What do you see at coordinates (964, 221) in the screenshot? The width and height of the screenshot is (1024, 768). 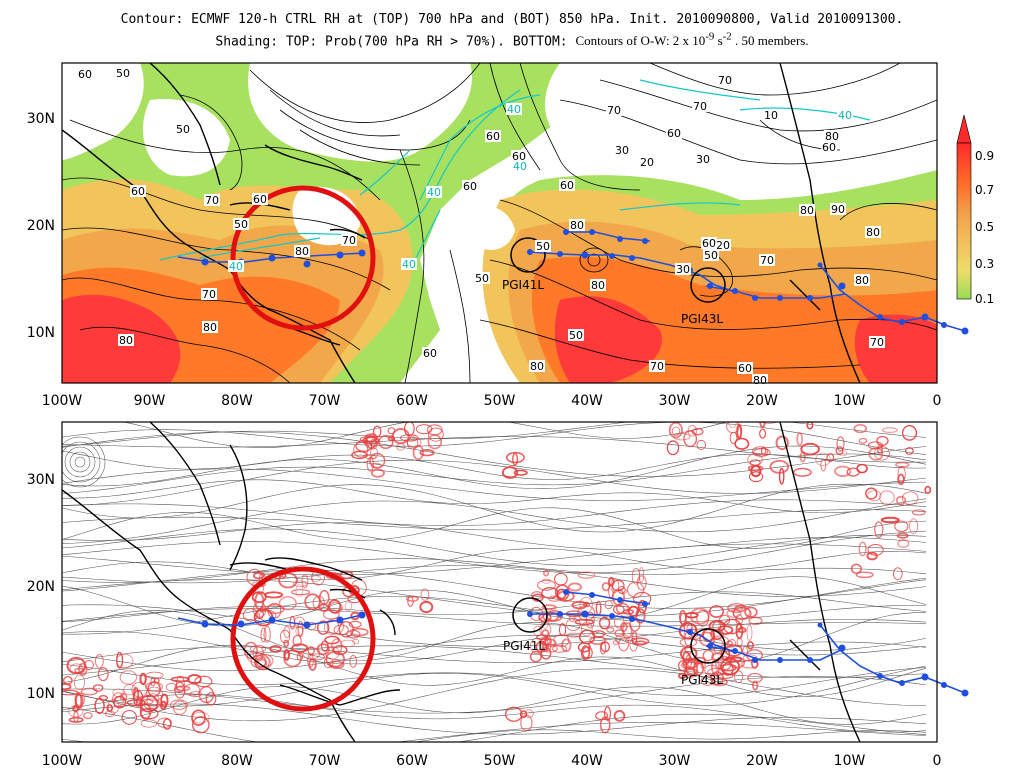 I see `colorbar-bar` at bounding box center [964, 221].